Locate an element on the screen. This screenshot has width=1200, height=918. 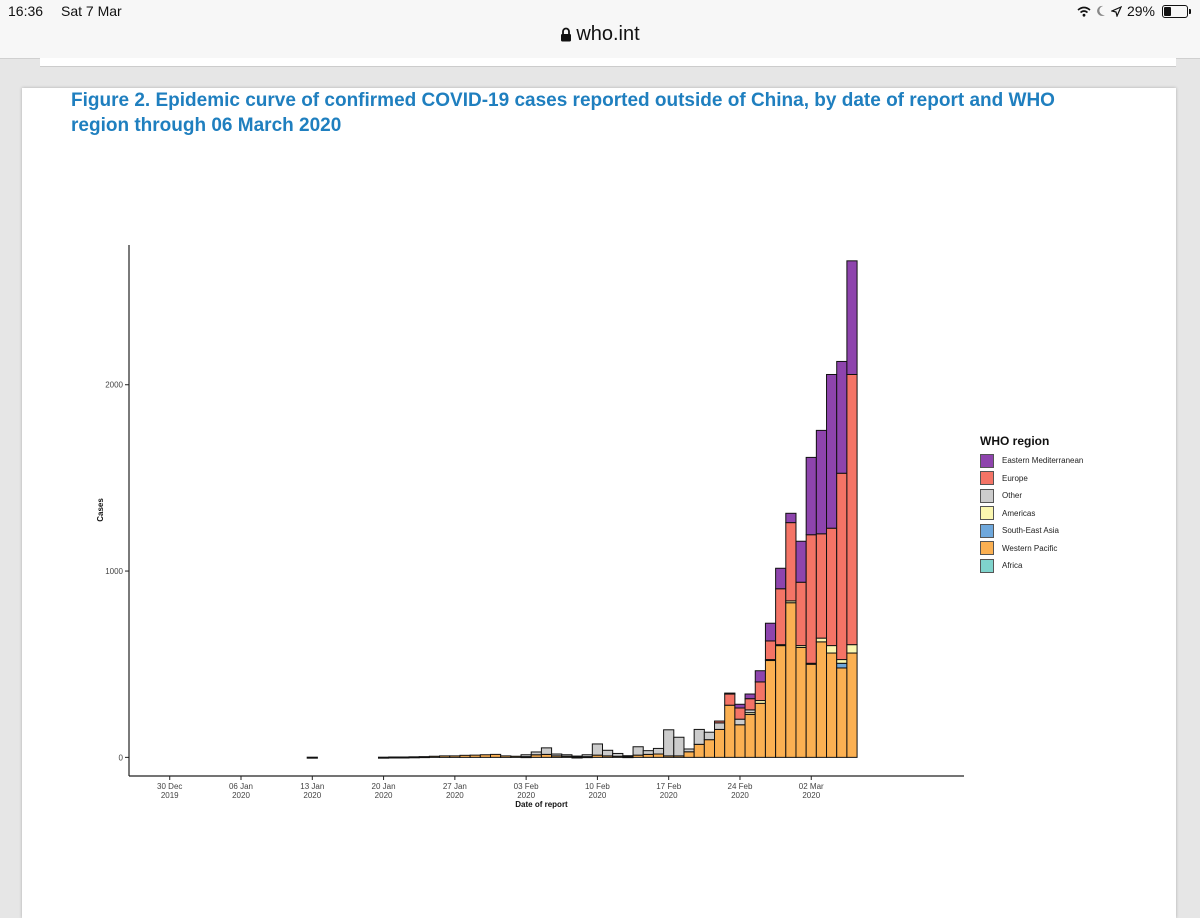
x-tick-label: 27 Jan is located at coordinates (455, 786).